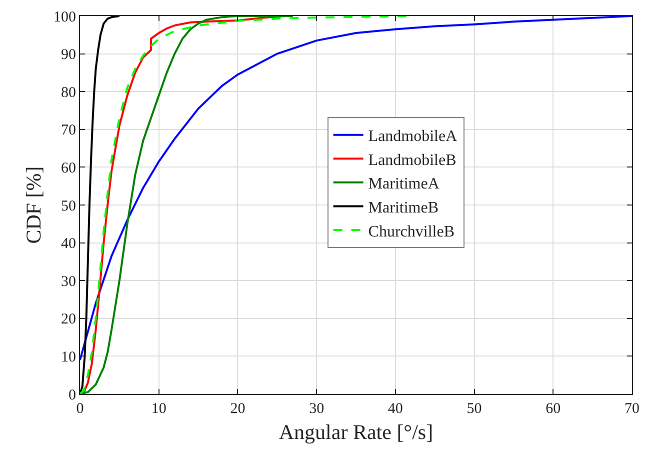 This screenshot has height=456, width=649. What do you see at coordinates (68, 357) in the screenshot?
I see `y-tick-label: 10` at bounding box center [68, 357].